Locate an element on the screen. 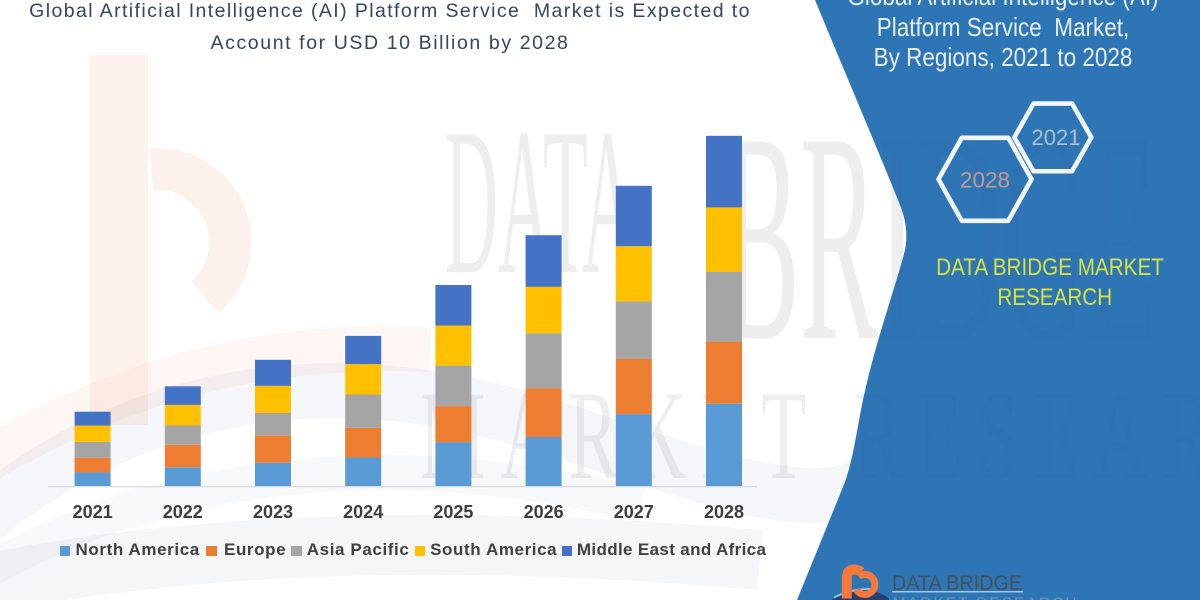  svg-text: MARKET RESEARCH is located at coordinates (986, 597).